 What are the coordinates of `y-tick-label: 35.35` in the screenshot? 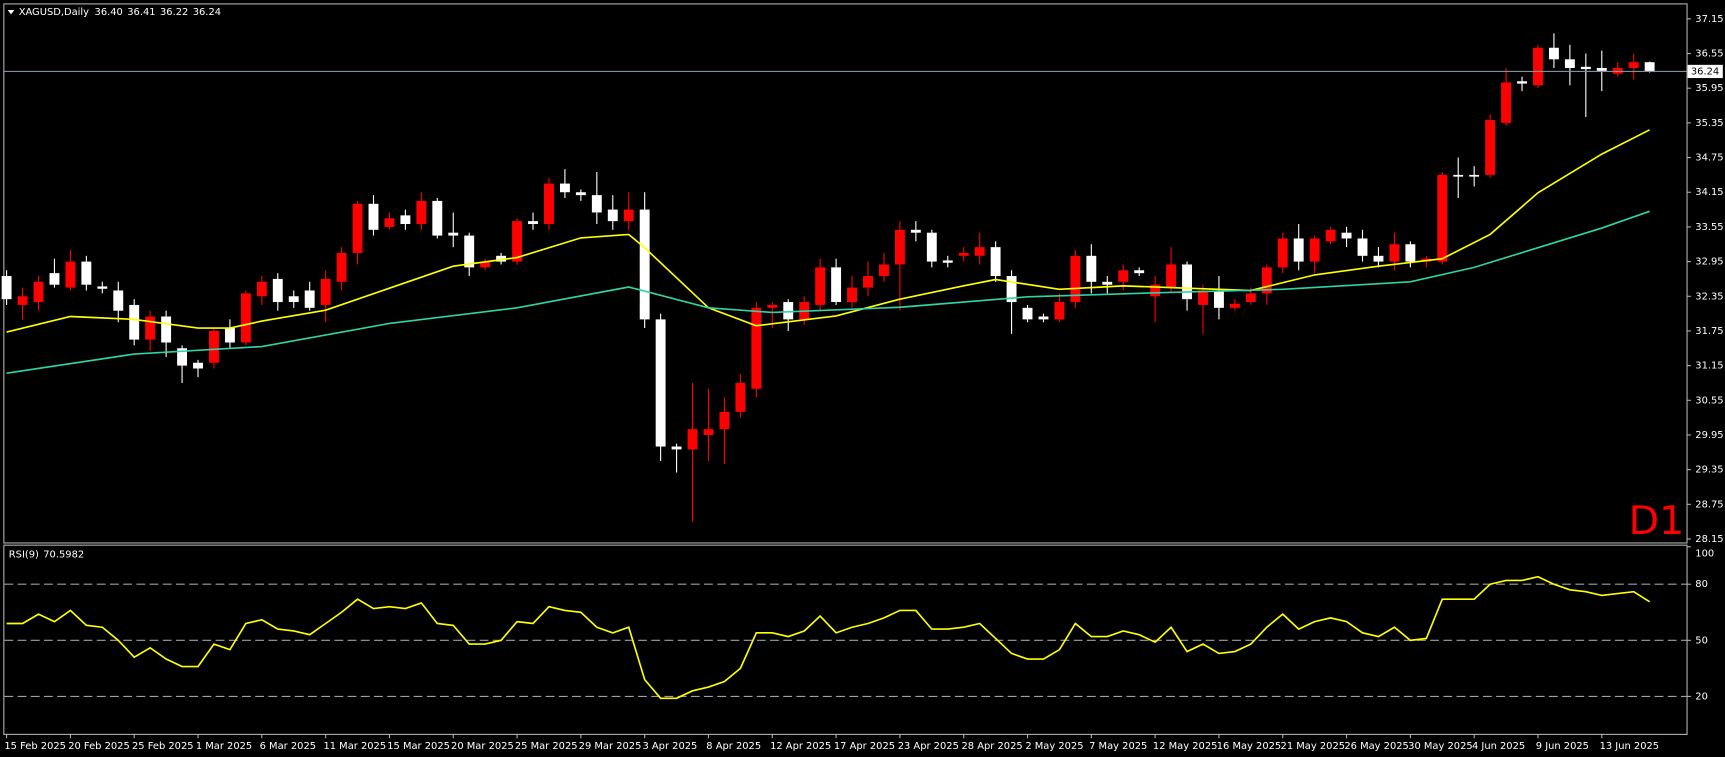 It's located at (1709, 123).